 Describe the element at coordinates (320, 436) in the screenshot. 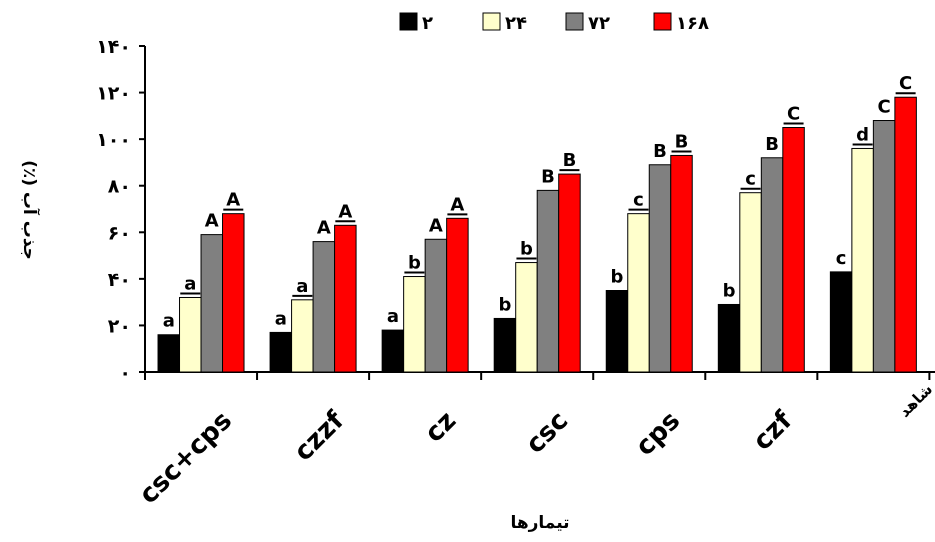

I see `x-tick-label: czzf` at that location.